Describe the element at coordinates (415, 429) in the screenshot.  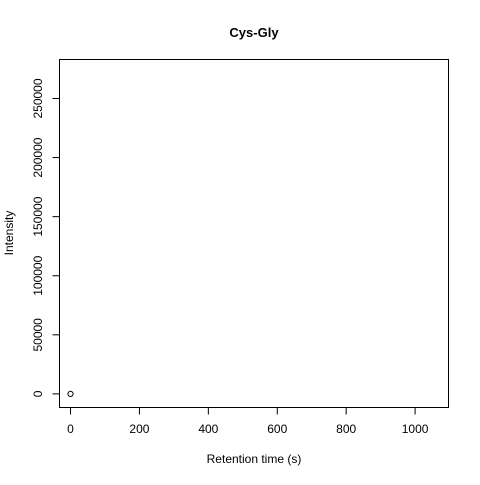
I see `x-tick-label: 1000` at that location.